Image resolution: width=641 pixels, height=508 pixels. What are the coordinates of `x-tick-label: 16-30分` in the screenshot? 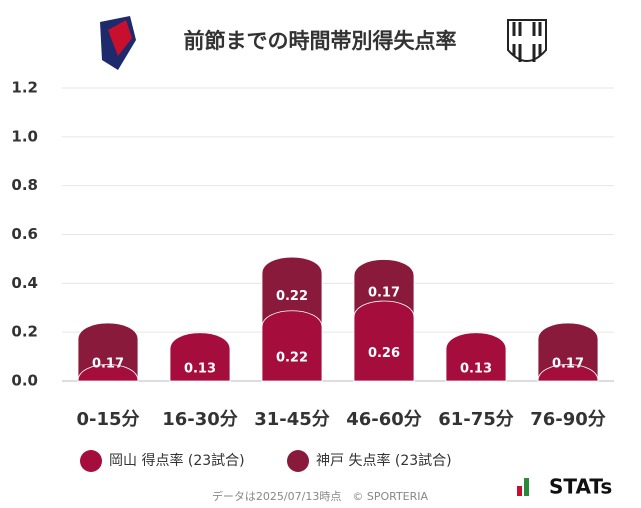 It's located at (200, 419).